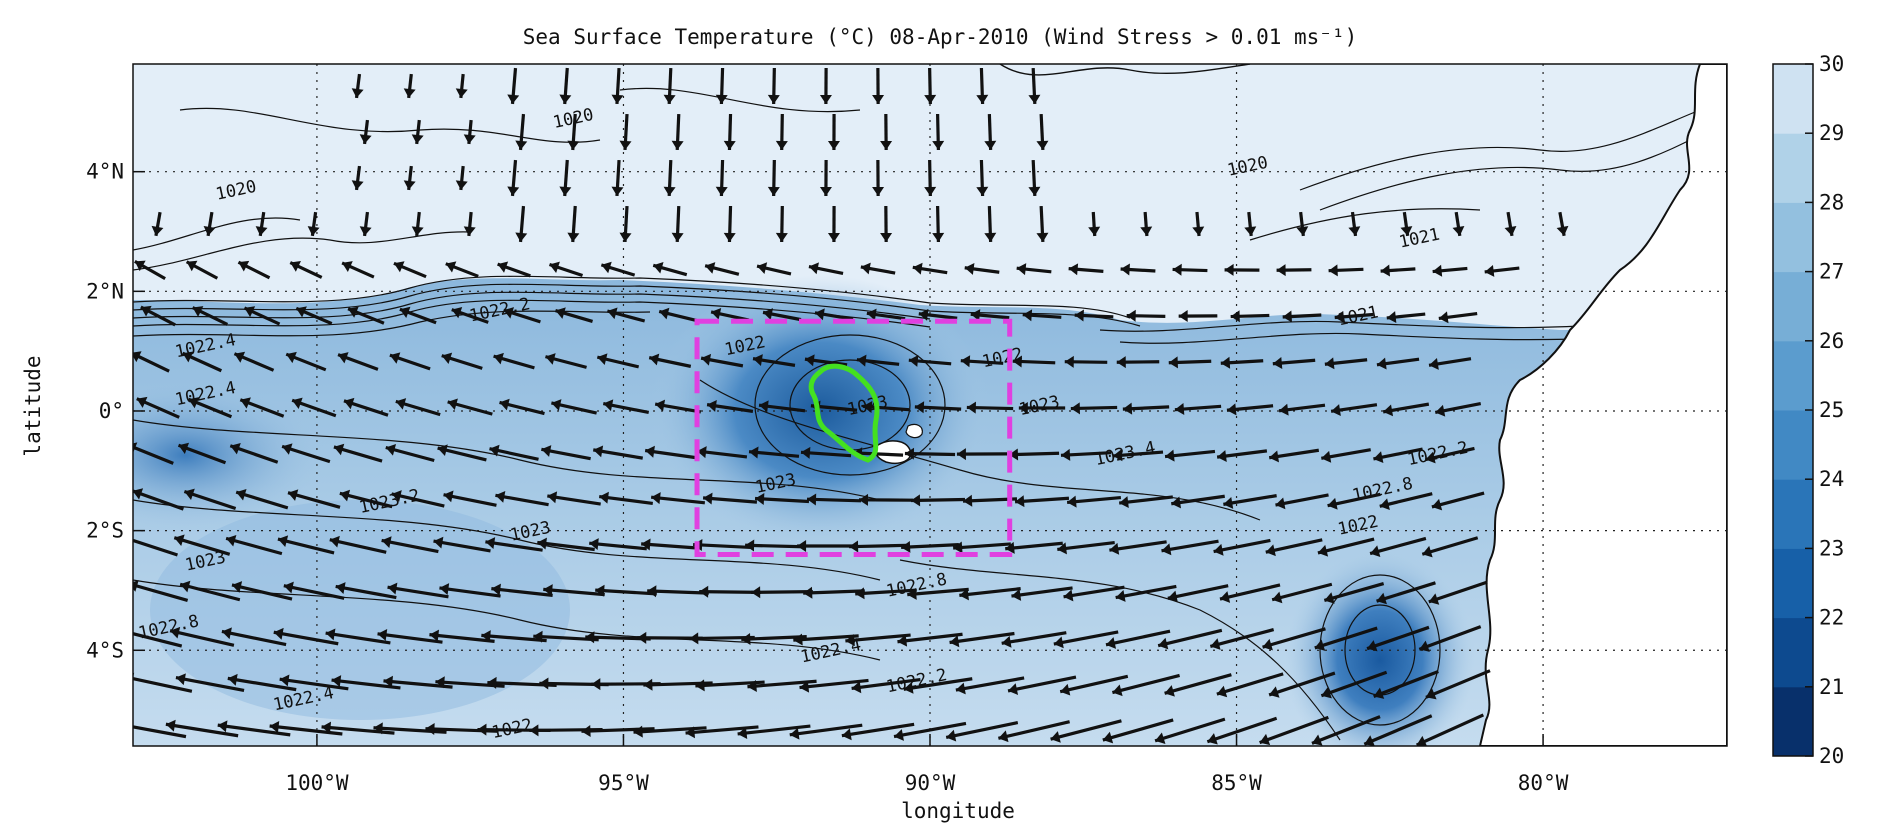 This screenshot has width=1887, height=837. What do you see at coordinates (958, 811) in the screenshot?
I see `x-axis-label: longitude` at bounding box center [958, 811].